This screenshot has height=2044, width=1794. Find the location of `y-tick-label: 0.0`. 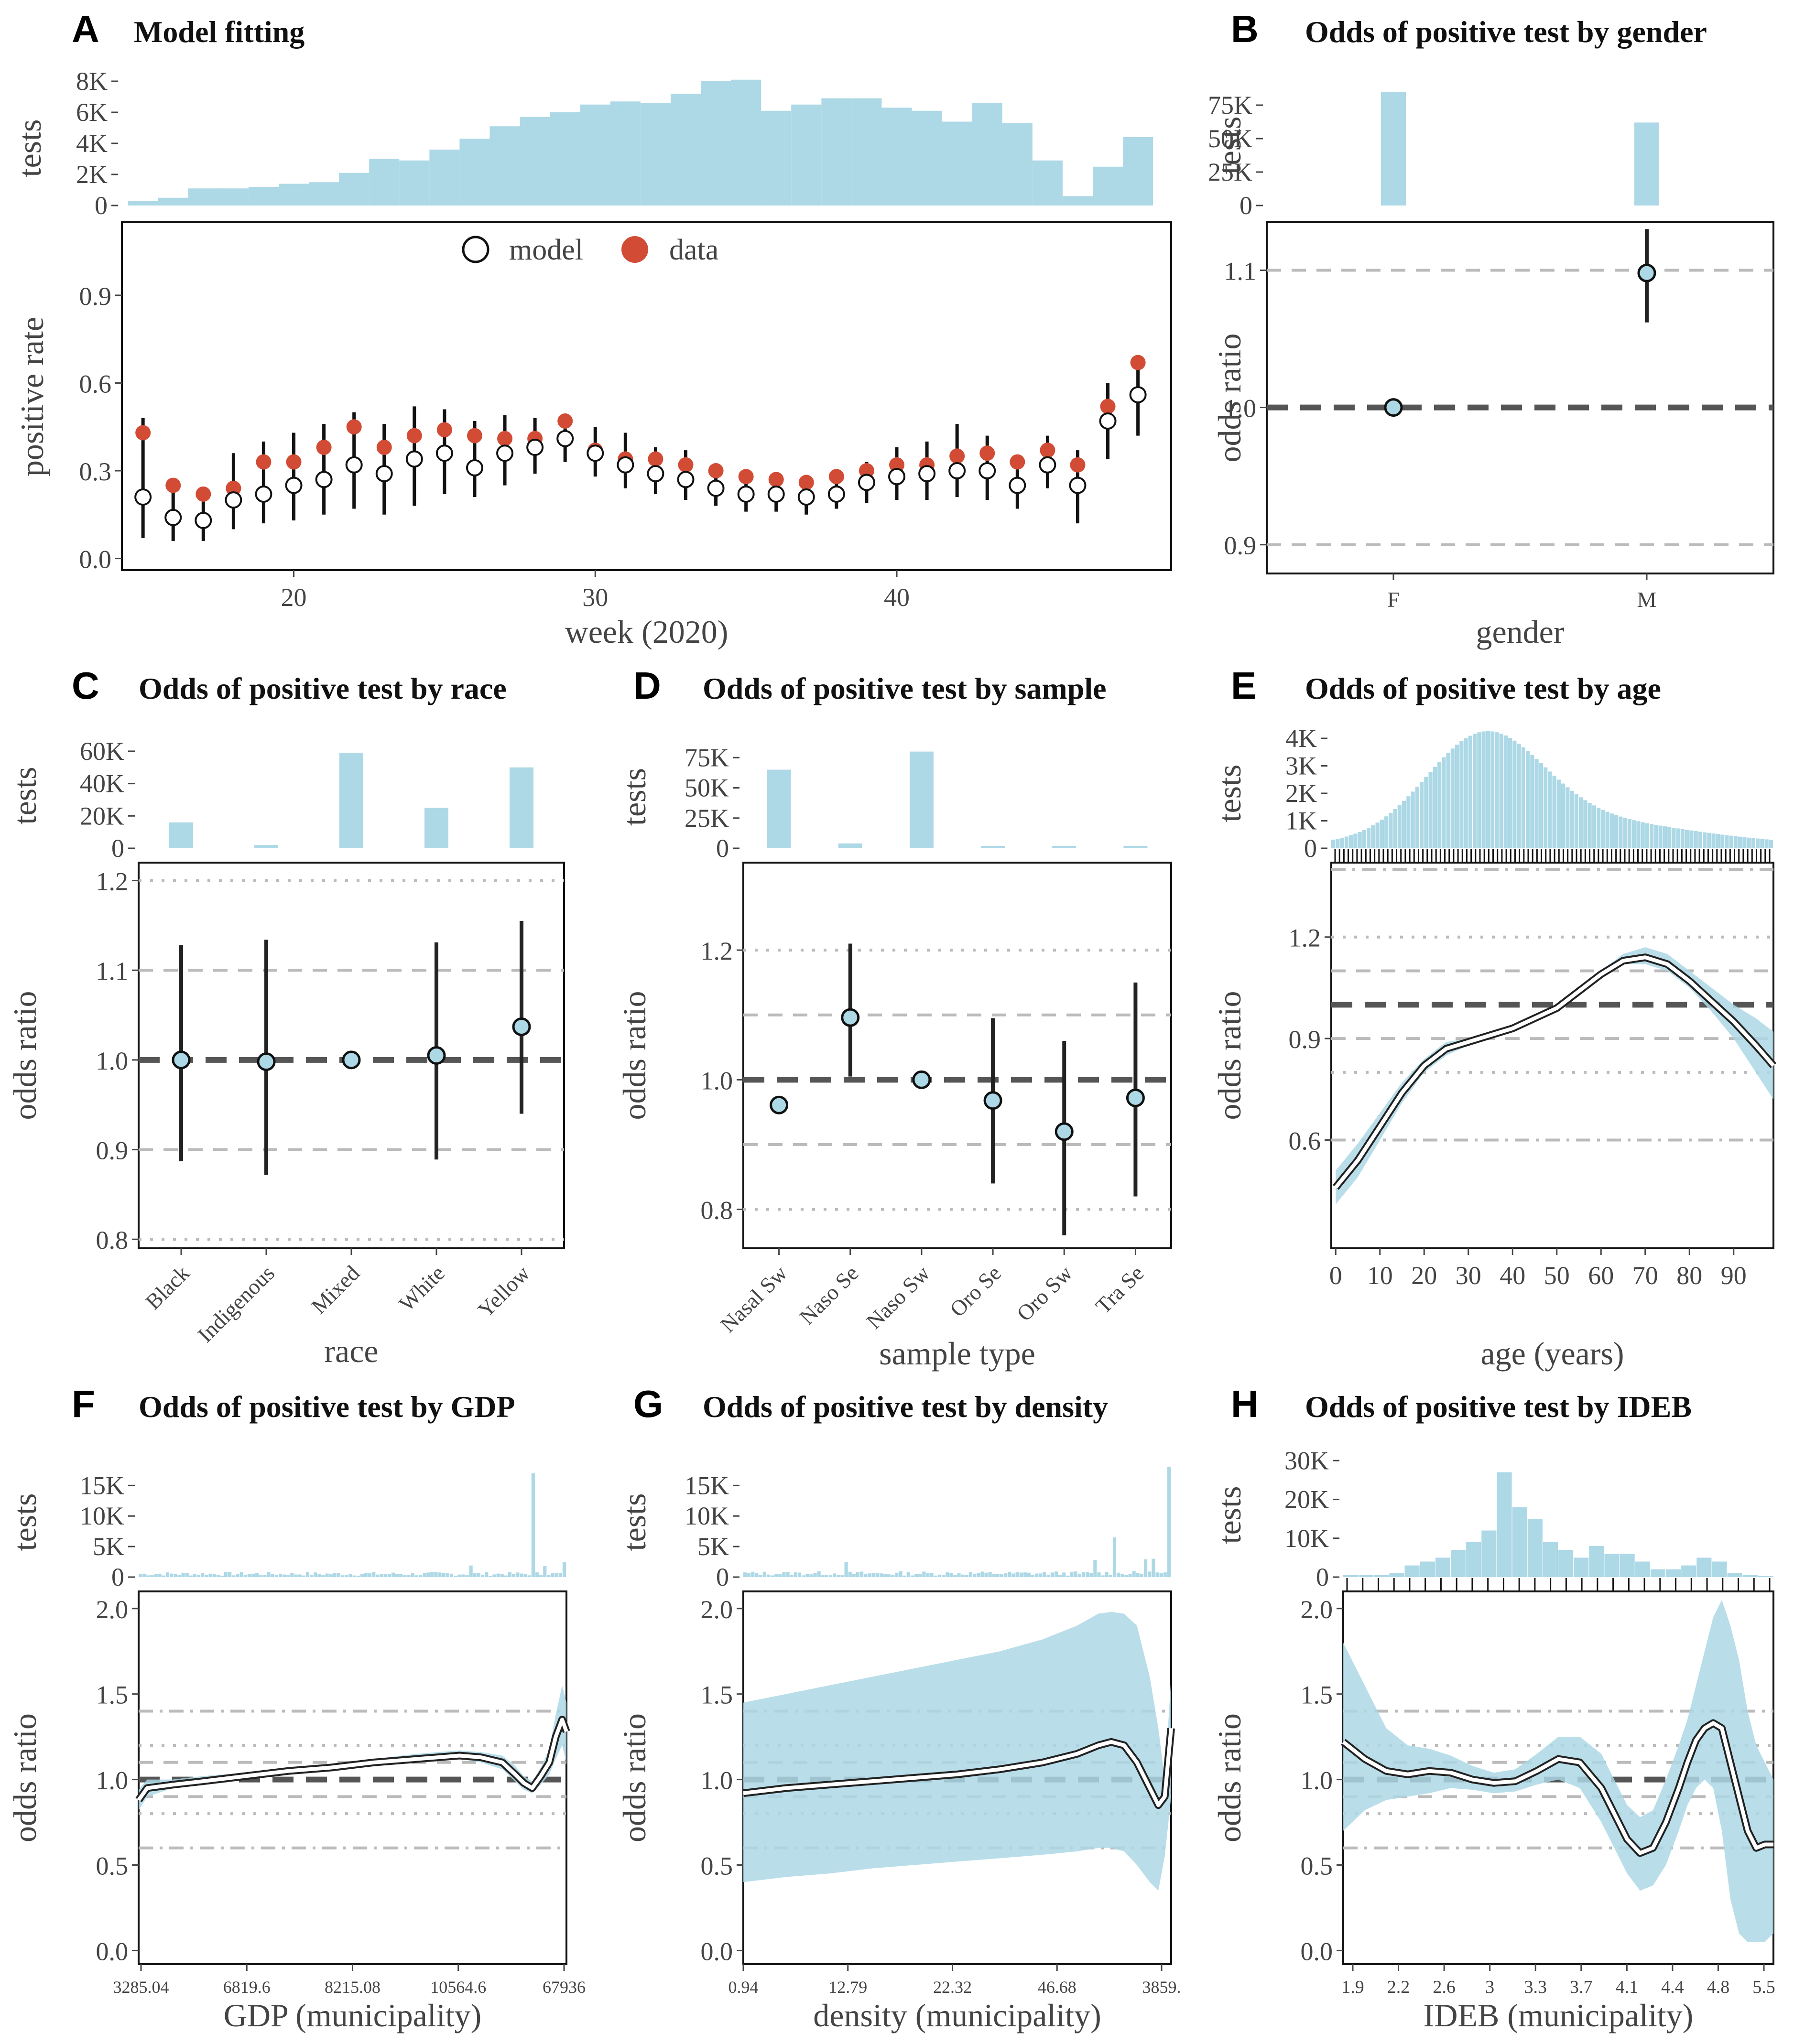

y-tick-label: 0.0 is located at coordinates (112, 1951).